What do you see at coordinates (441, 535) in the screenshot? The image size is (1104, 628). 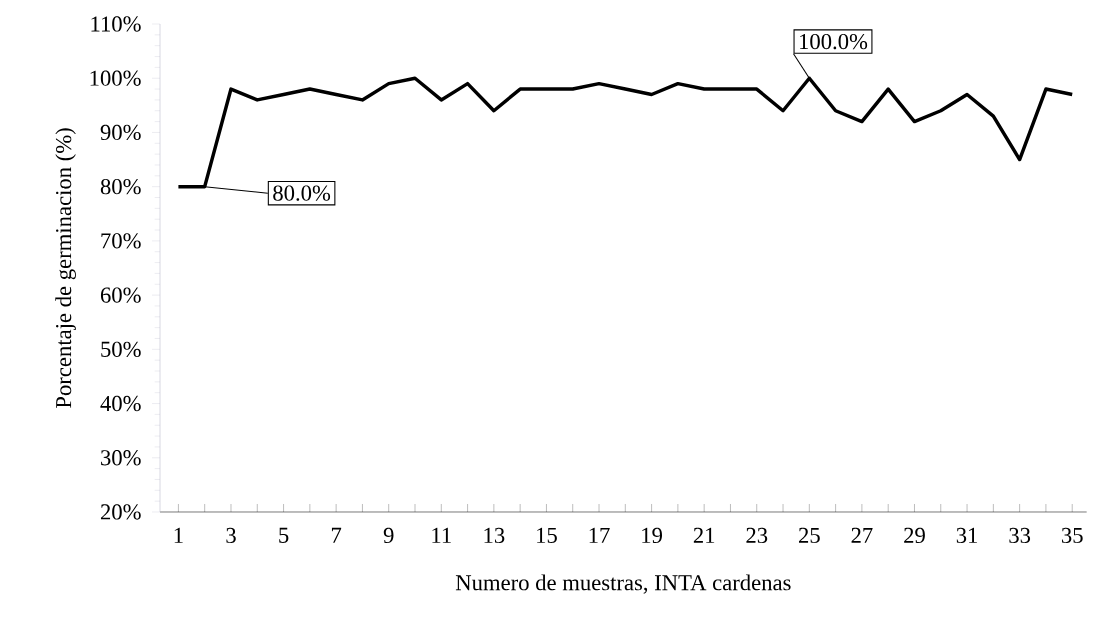 I see `x-tick-label: 11` at bounding box center [441, 535].